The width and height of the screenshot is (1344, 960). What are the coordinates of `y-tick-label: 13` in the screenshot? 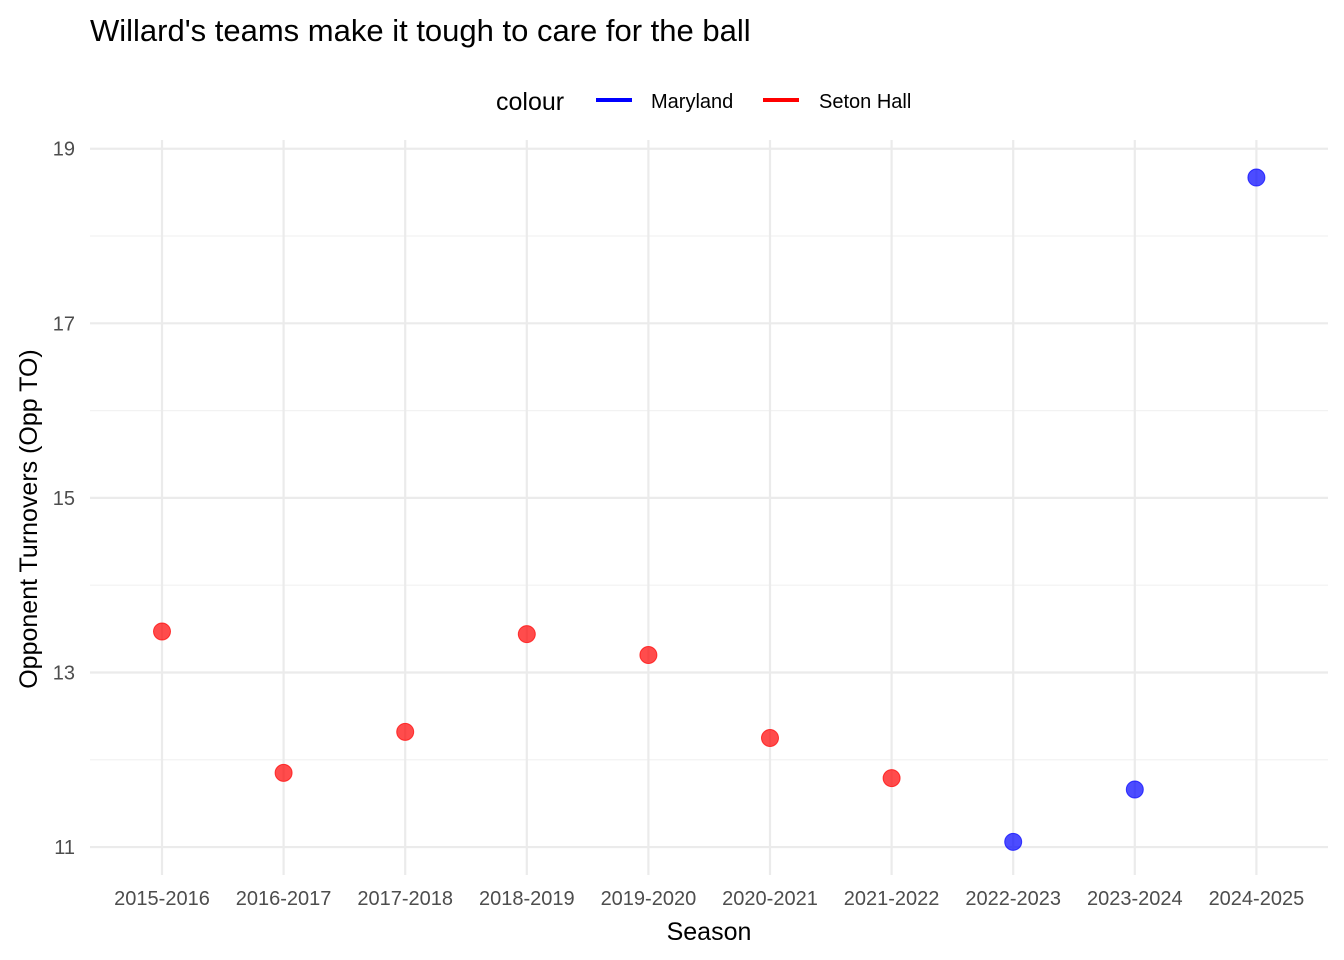 It's located at (64, 673).